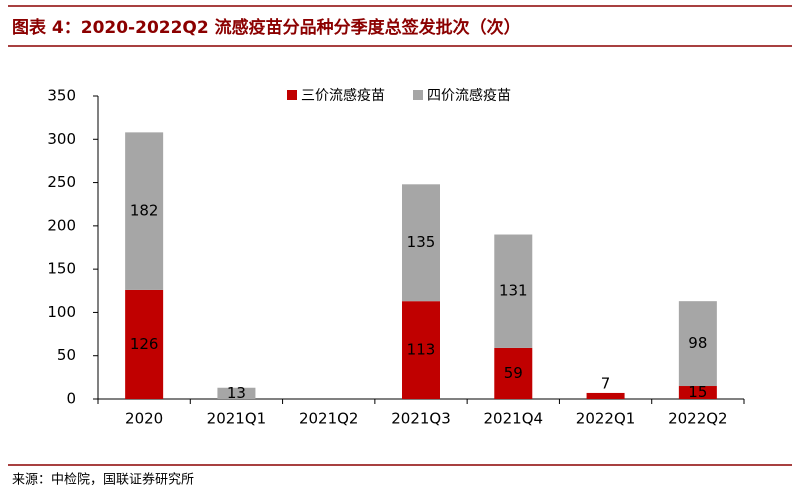  Describe the element at coordinates (329, 419) in the screenshot. I see `x-tick-label: 2021Q2` at that location.